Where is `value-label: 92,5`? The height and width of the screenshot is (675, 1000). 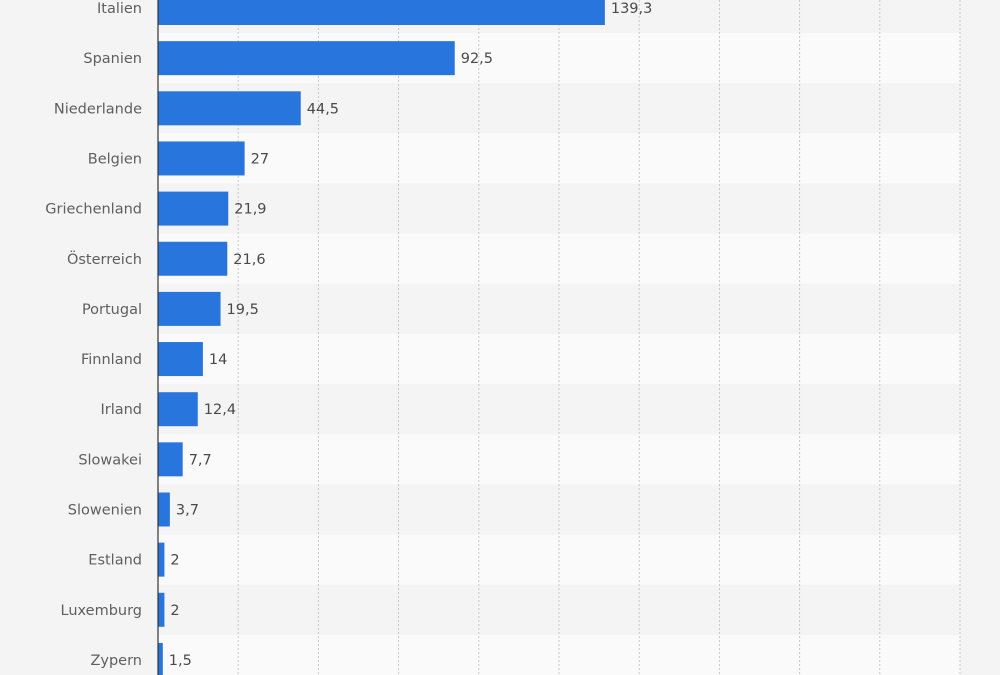 value-label: 92,5 is located at coordinates (477, 59).